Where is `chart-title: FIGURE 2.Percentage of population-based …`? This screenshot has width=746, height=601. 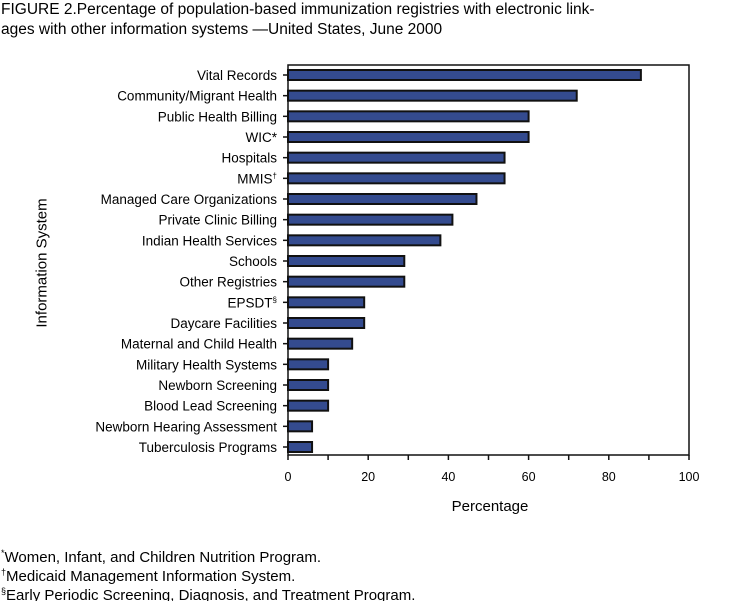
chart-title: FIGURE 2.Percentage of population-based … is located at coordinates (373, 20).